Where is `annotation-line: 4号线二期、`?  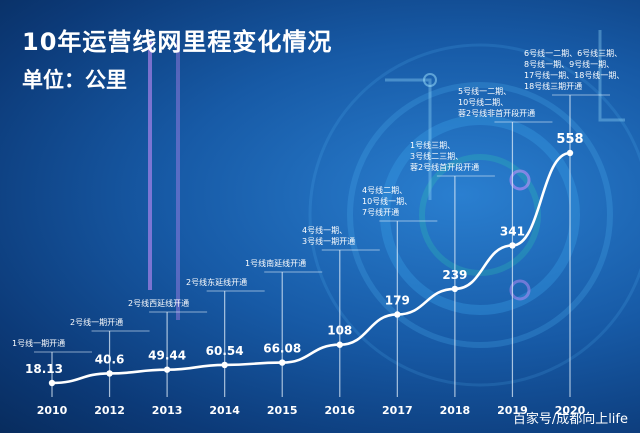
annotation-line: 4号线二期、 is located at coordinates (385, 190).